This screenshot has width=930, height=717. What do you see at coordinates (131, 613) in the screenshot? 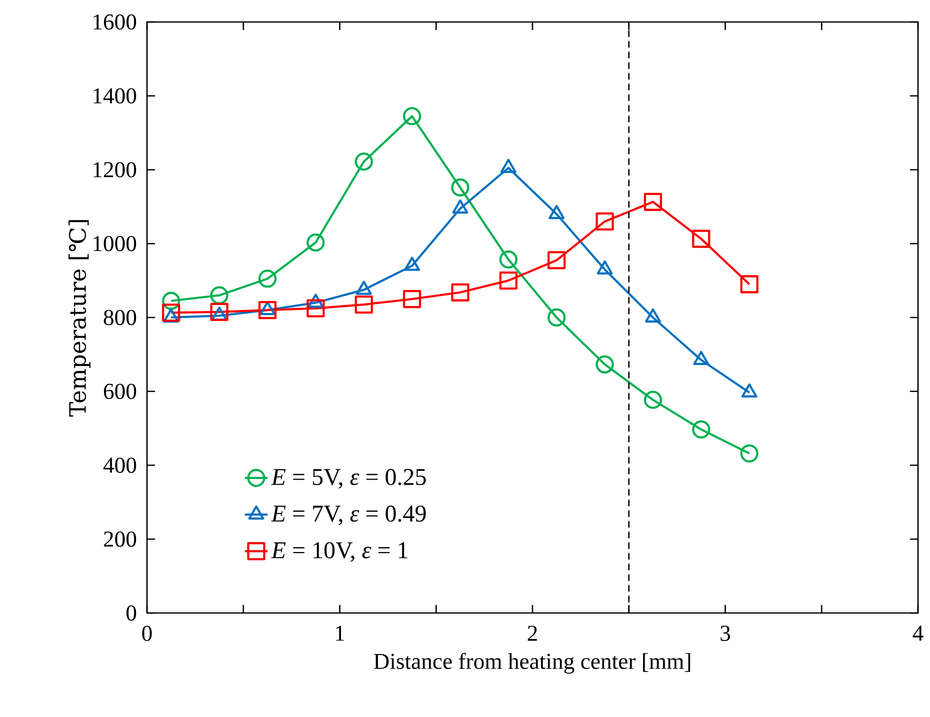
I see `y-tick-label: 0` at bounding box center [131, 613].